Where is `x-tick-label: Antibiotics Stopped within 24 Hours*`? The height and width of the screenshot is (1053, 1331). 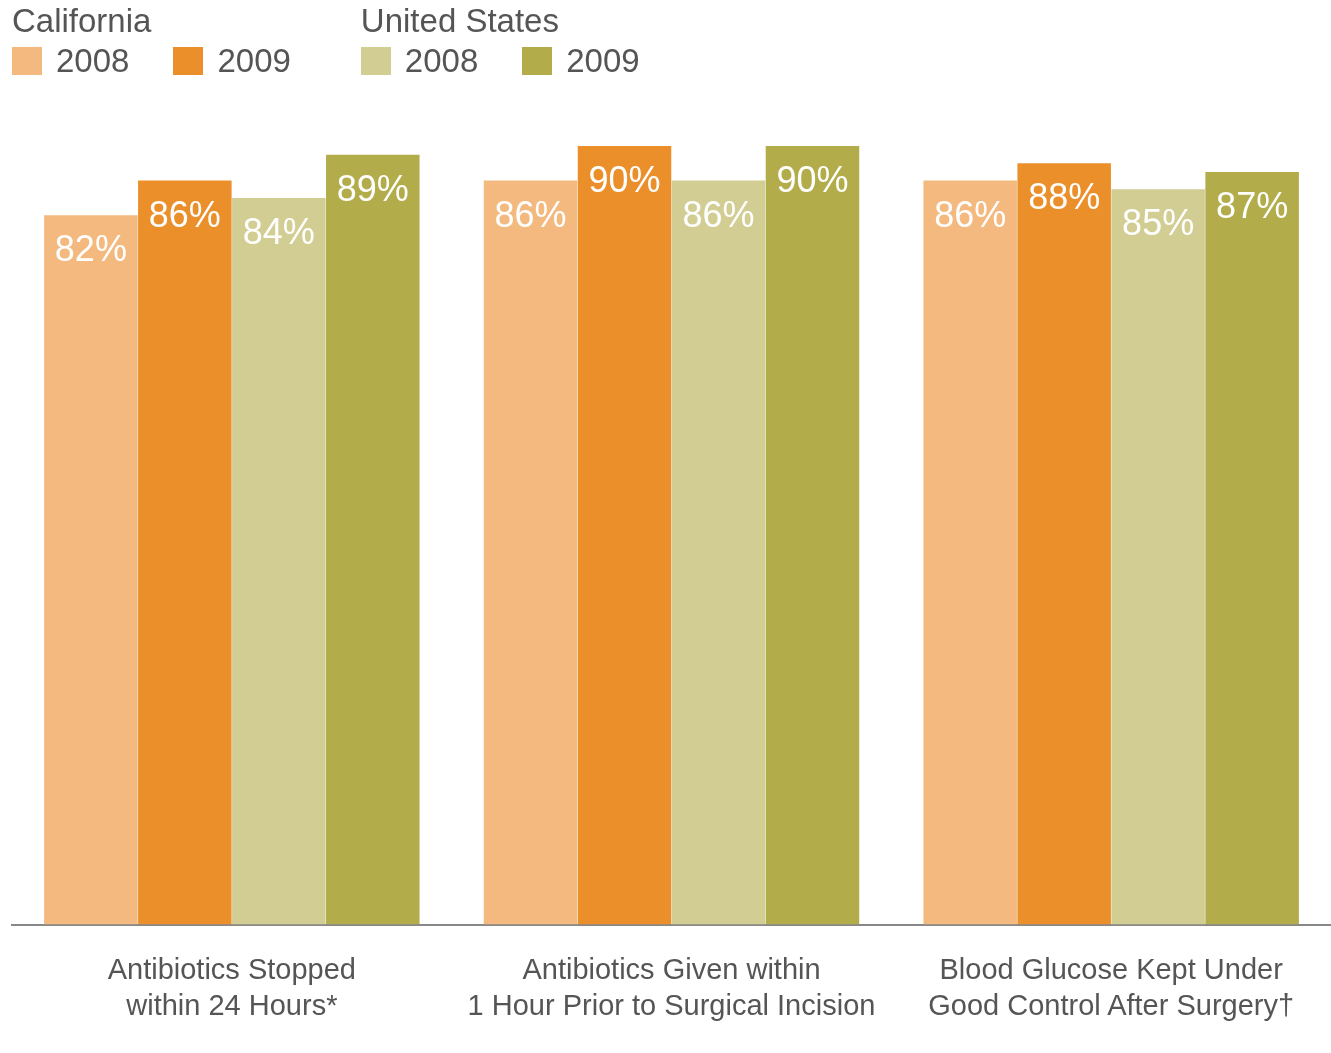
x-tick-label: Antibiotics Stopped within 24 Hours* is located at coordinates (231, 986).